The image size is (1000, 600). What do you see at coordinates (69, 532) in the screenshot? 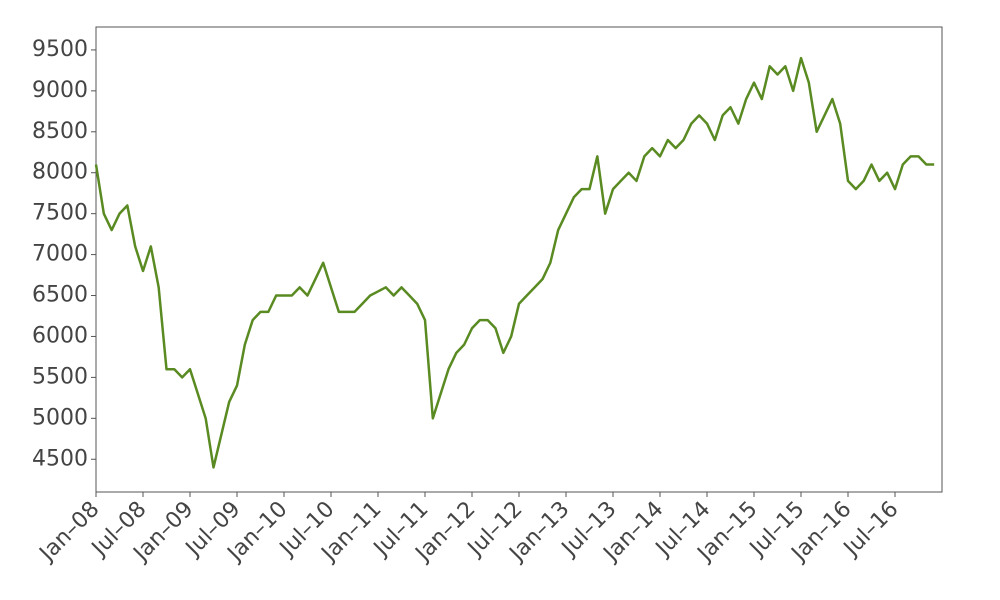
I see `x-tick-label: Jan–08` at bounding box center [69, 532].